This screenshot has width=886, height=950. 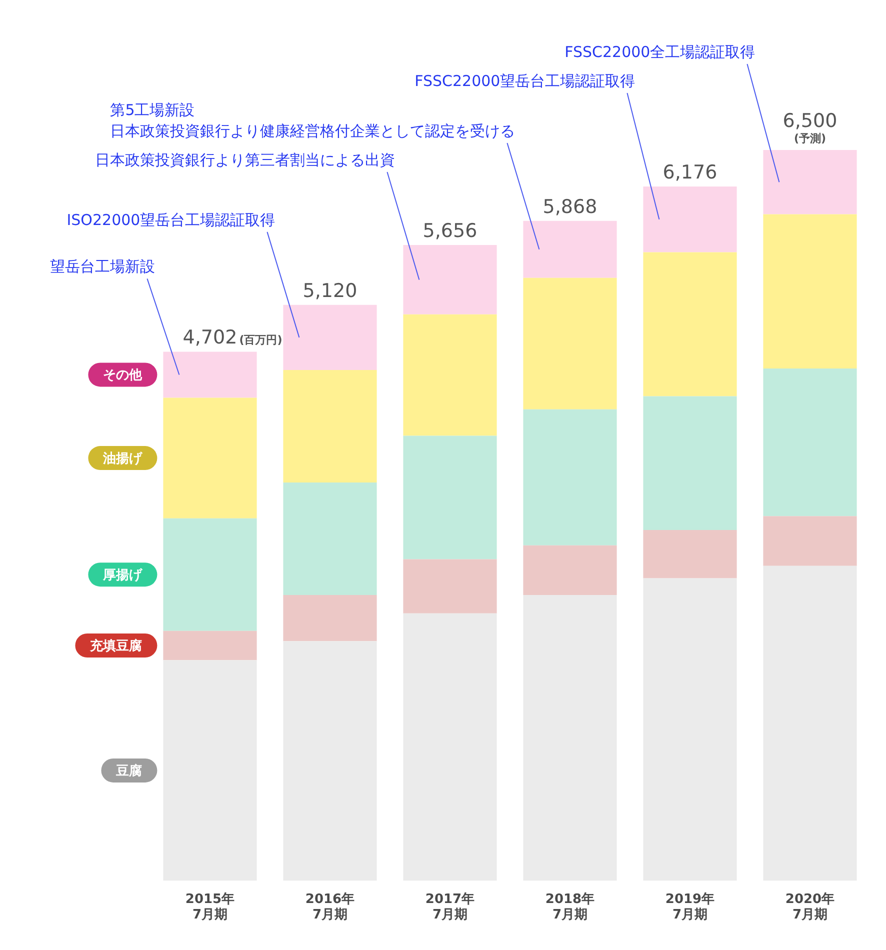 What do you see at coordinates (152, 110) in the screenshot?
I see `text: 第5工場新設` at bounding box center [152, 110].